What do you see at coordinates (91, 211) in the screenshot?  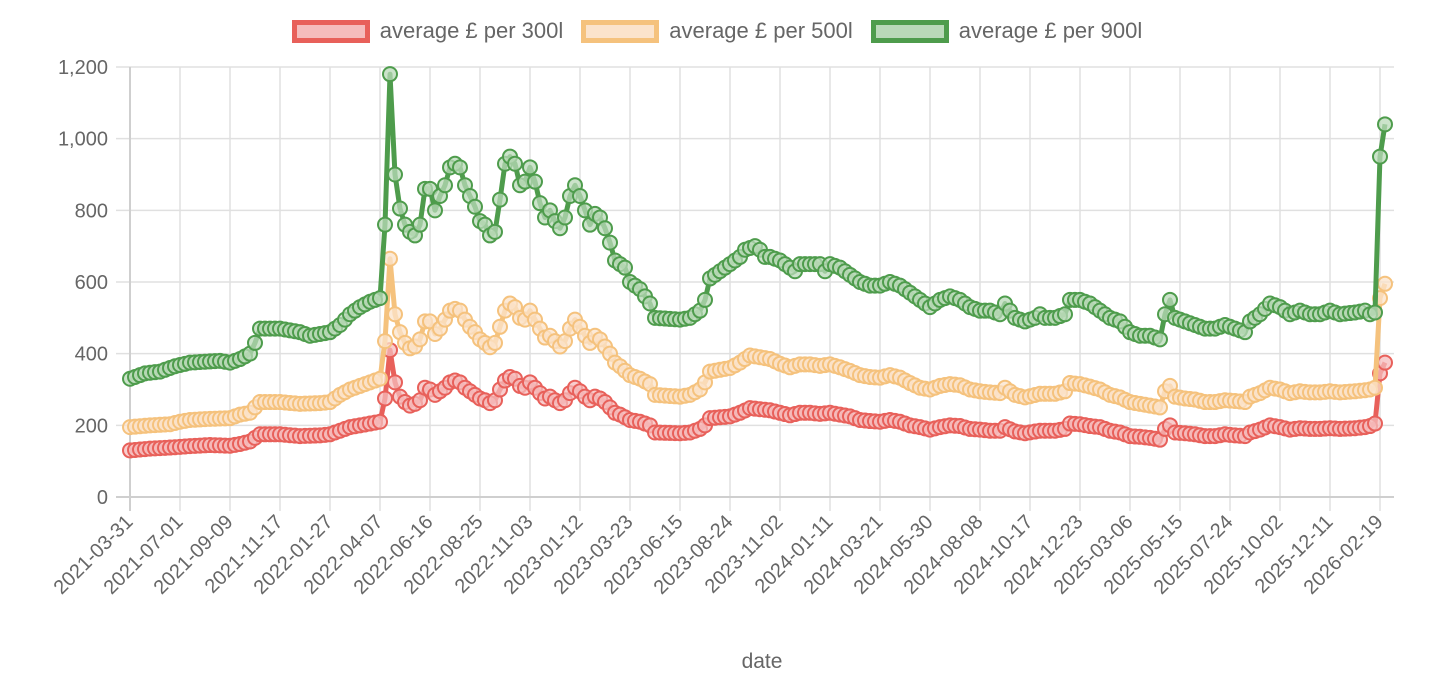 I see `y-tick-label: 800` at bounding box center [91, 211].